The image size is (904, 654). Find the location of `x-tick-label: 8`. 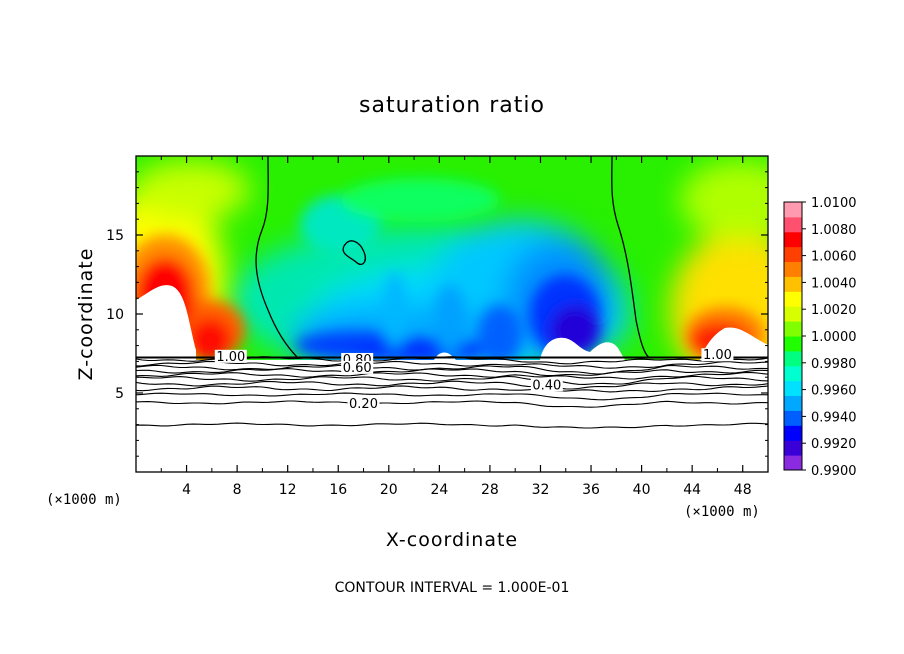

x-tick-label: 8 is located at coordinates (237, 490).